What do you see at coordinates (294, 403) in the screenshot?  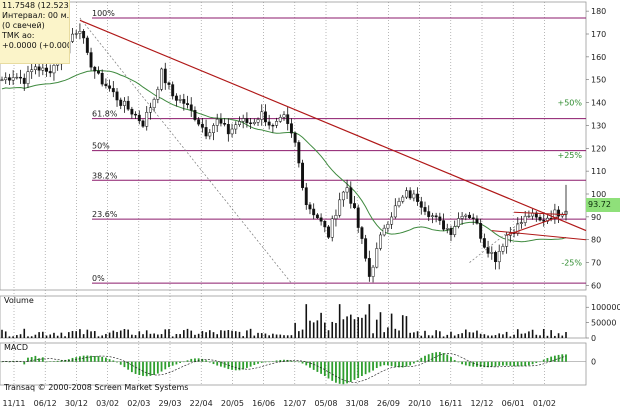 I see `x-tick-label: 12/07` at bounding box center [294, 403].